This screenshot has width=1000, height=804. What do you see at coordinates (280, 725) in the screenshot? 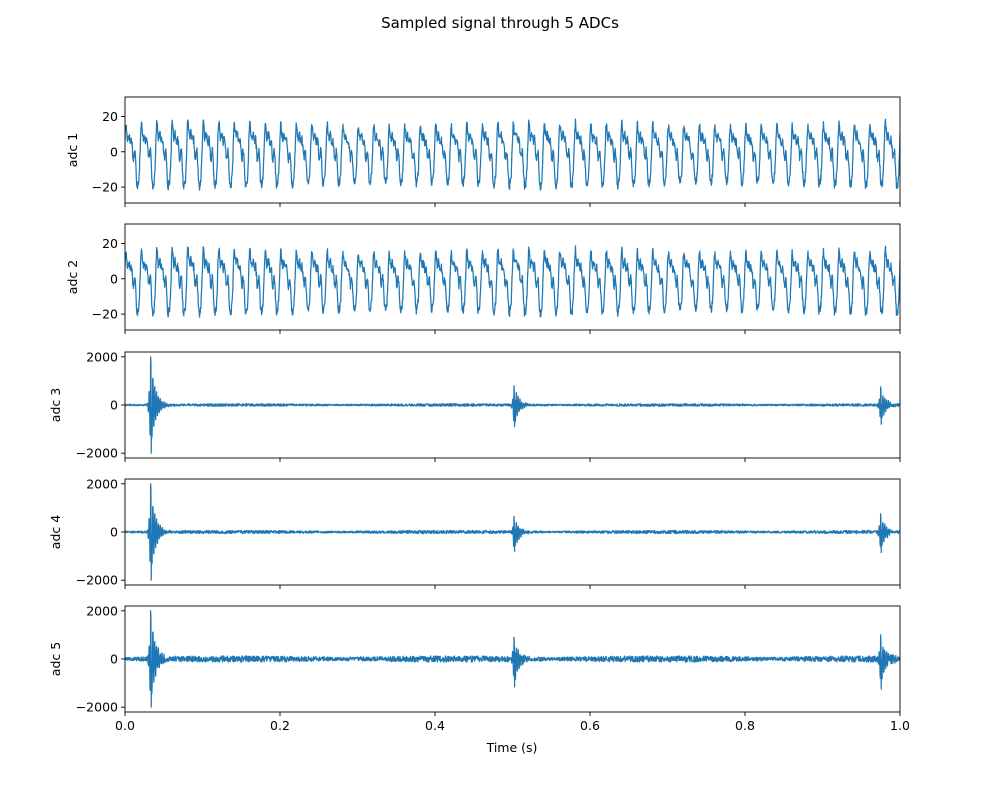
I see `x-tick-label: 0.2` at bounding box center [280, 725].